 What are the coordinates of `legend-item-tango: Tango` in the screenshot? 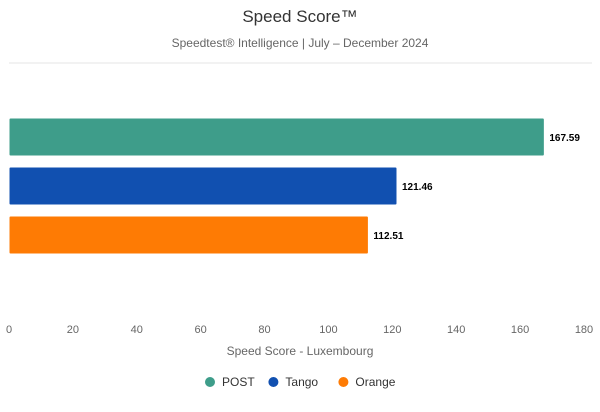 It's located at (293, 382).